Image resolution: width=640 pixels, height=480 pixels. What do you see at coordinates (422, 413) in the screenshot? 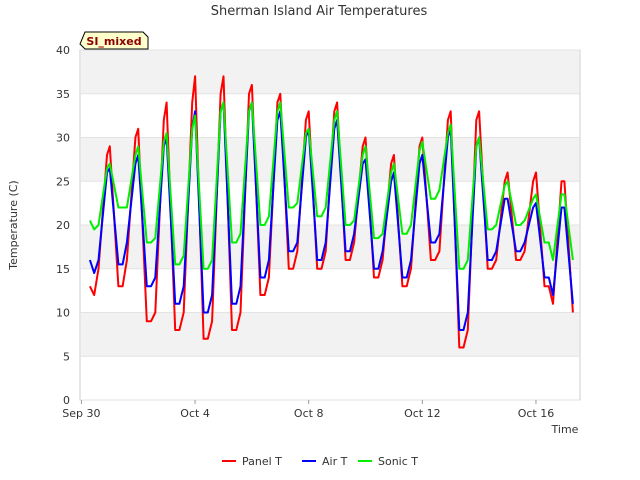
I see `x-tick-label: Oct 12` at bounding box center [422, 413].